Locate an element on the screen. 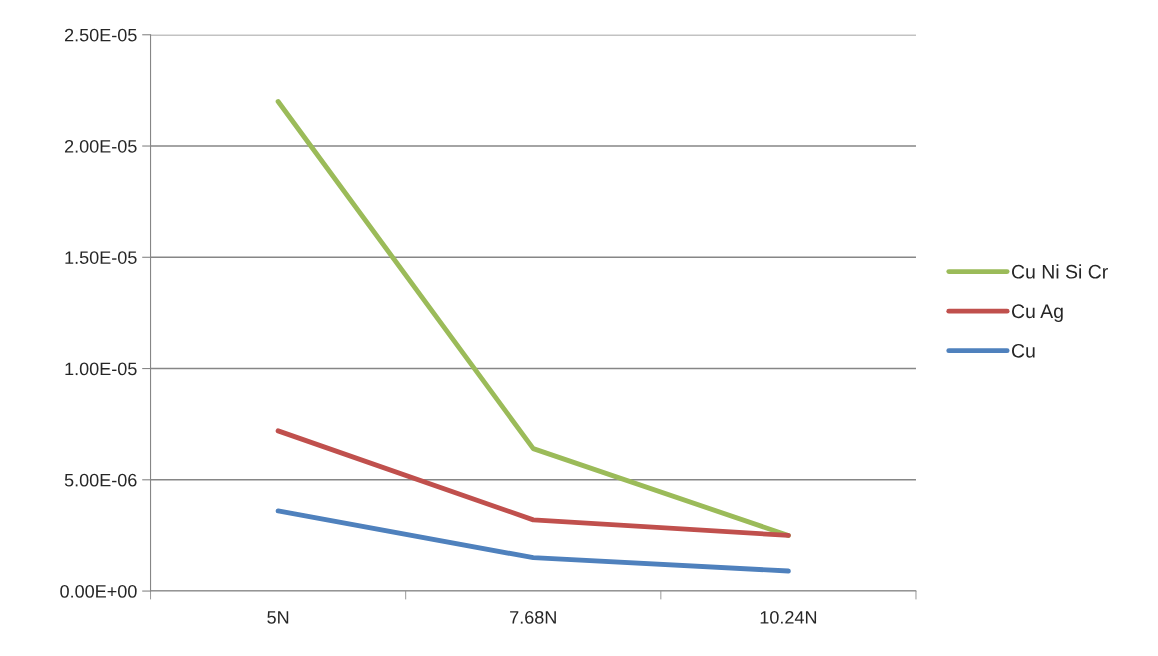  y-tick-label: 1.00E-05 is located at coordinates (101, 369).